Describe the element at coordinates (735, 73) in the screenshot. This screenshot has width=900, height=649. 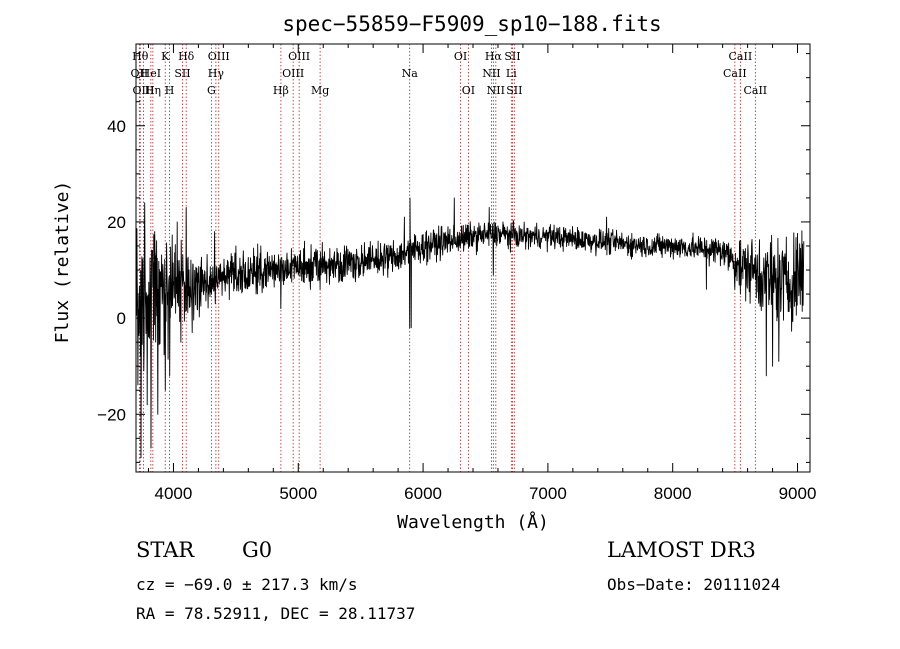
I see `line-label-25: CaII` at that location.